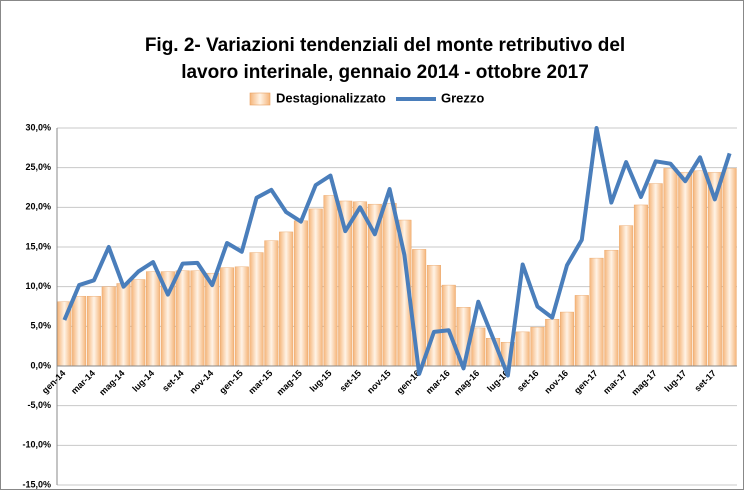  I want to click on y-tick-label: -10,0%, so click(36, 445).